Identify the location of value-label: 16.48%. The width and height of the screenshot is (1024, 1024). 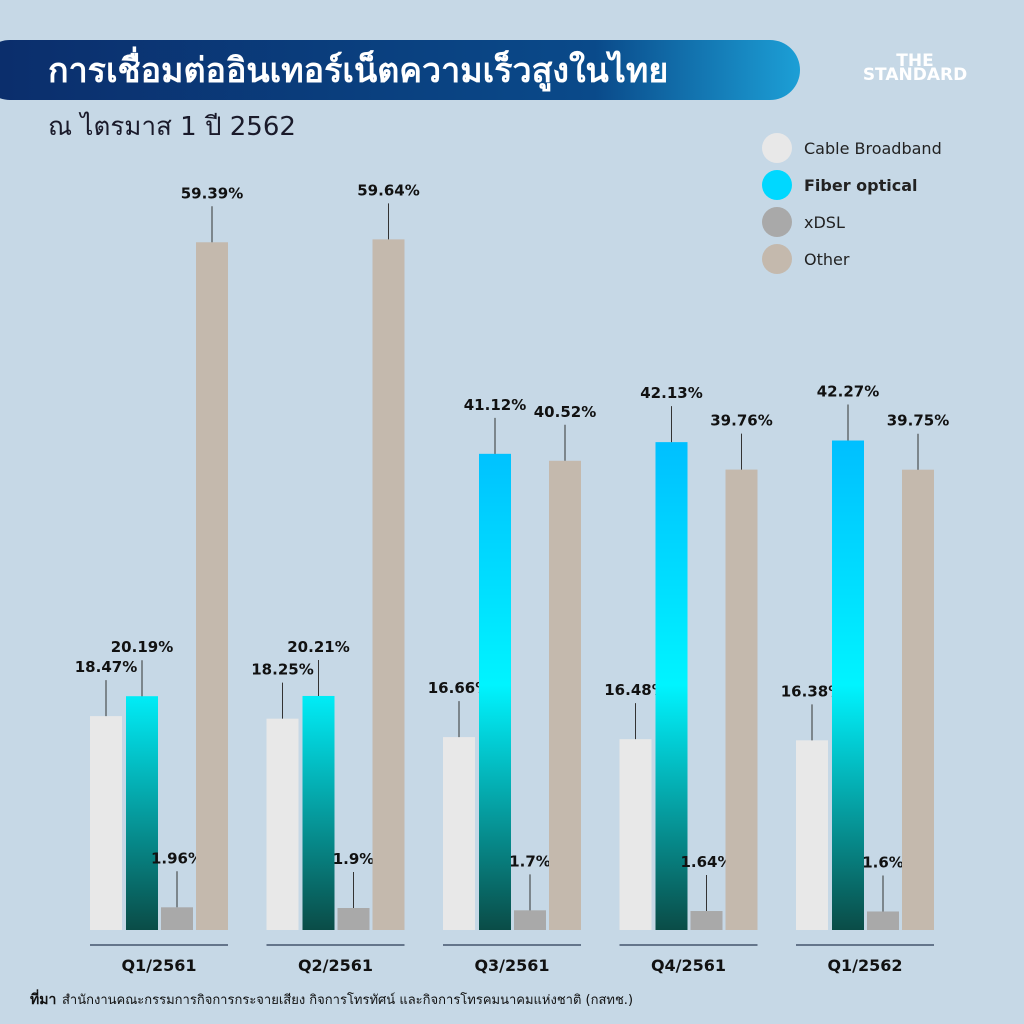
(635, 690).